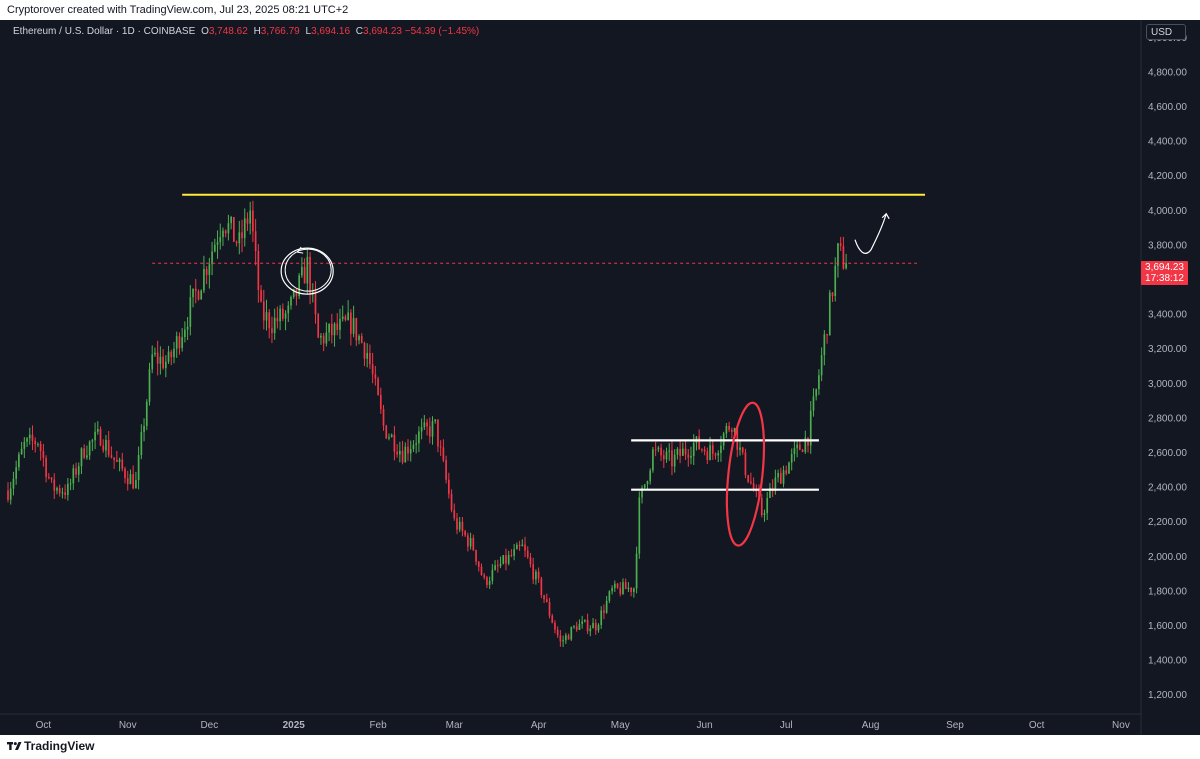 The width and height of the screenshot is (1200, 759). I want to click on footer-bar: TradingView, so click(600, 747).